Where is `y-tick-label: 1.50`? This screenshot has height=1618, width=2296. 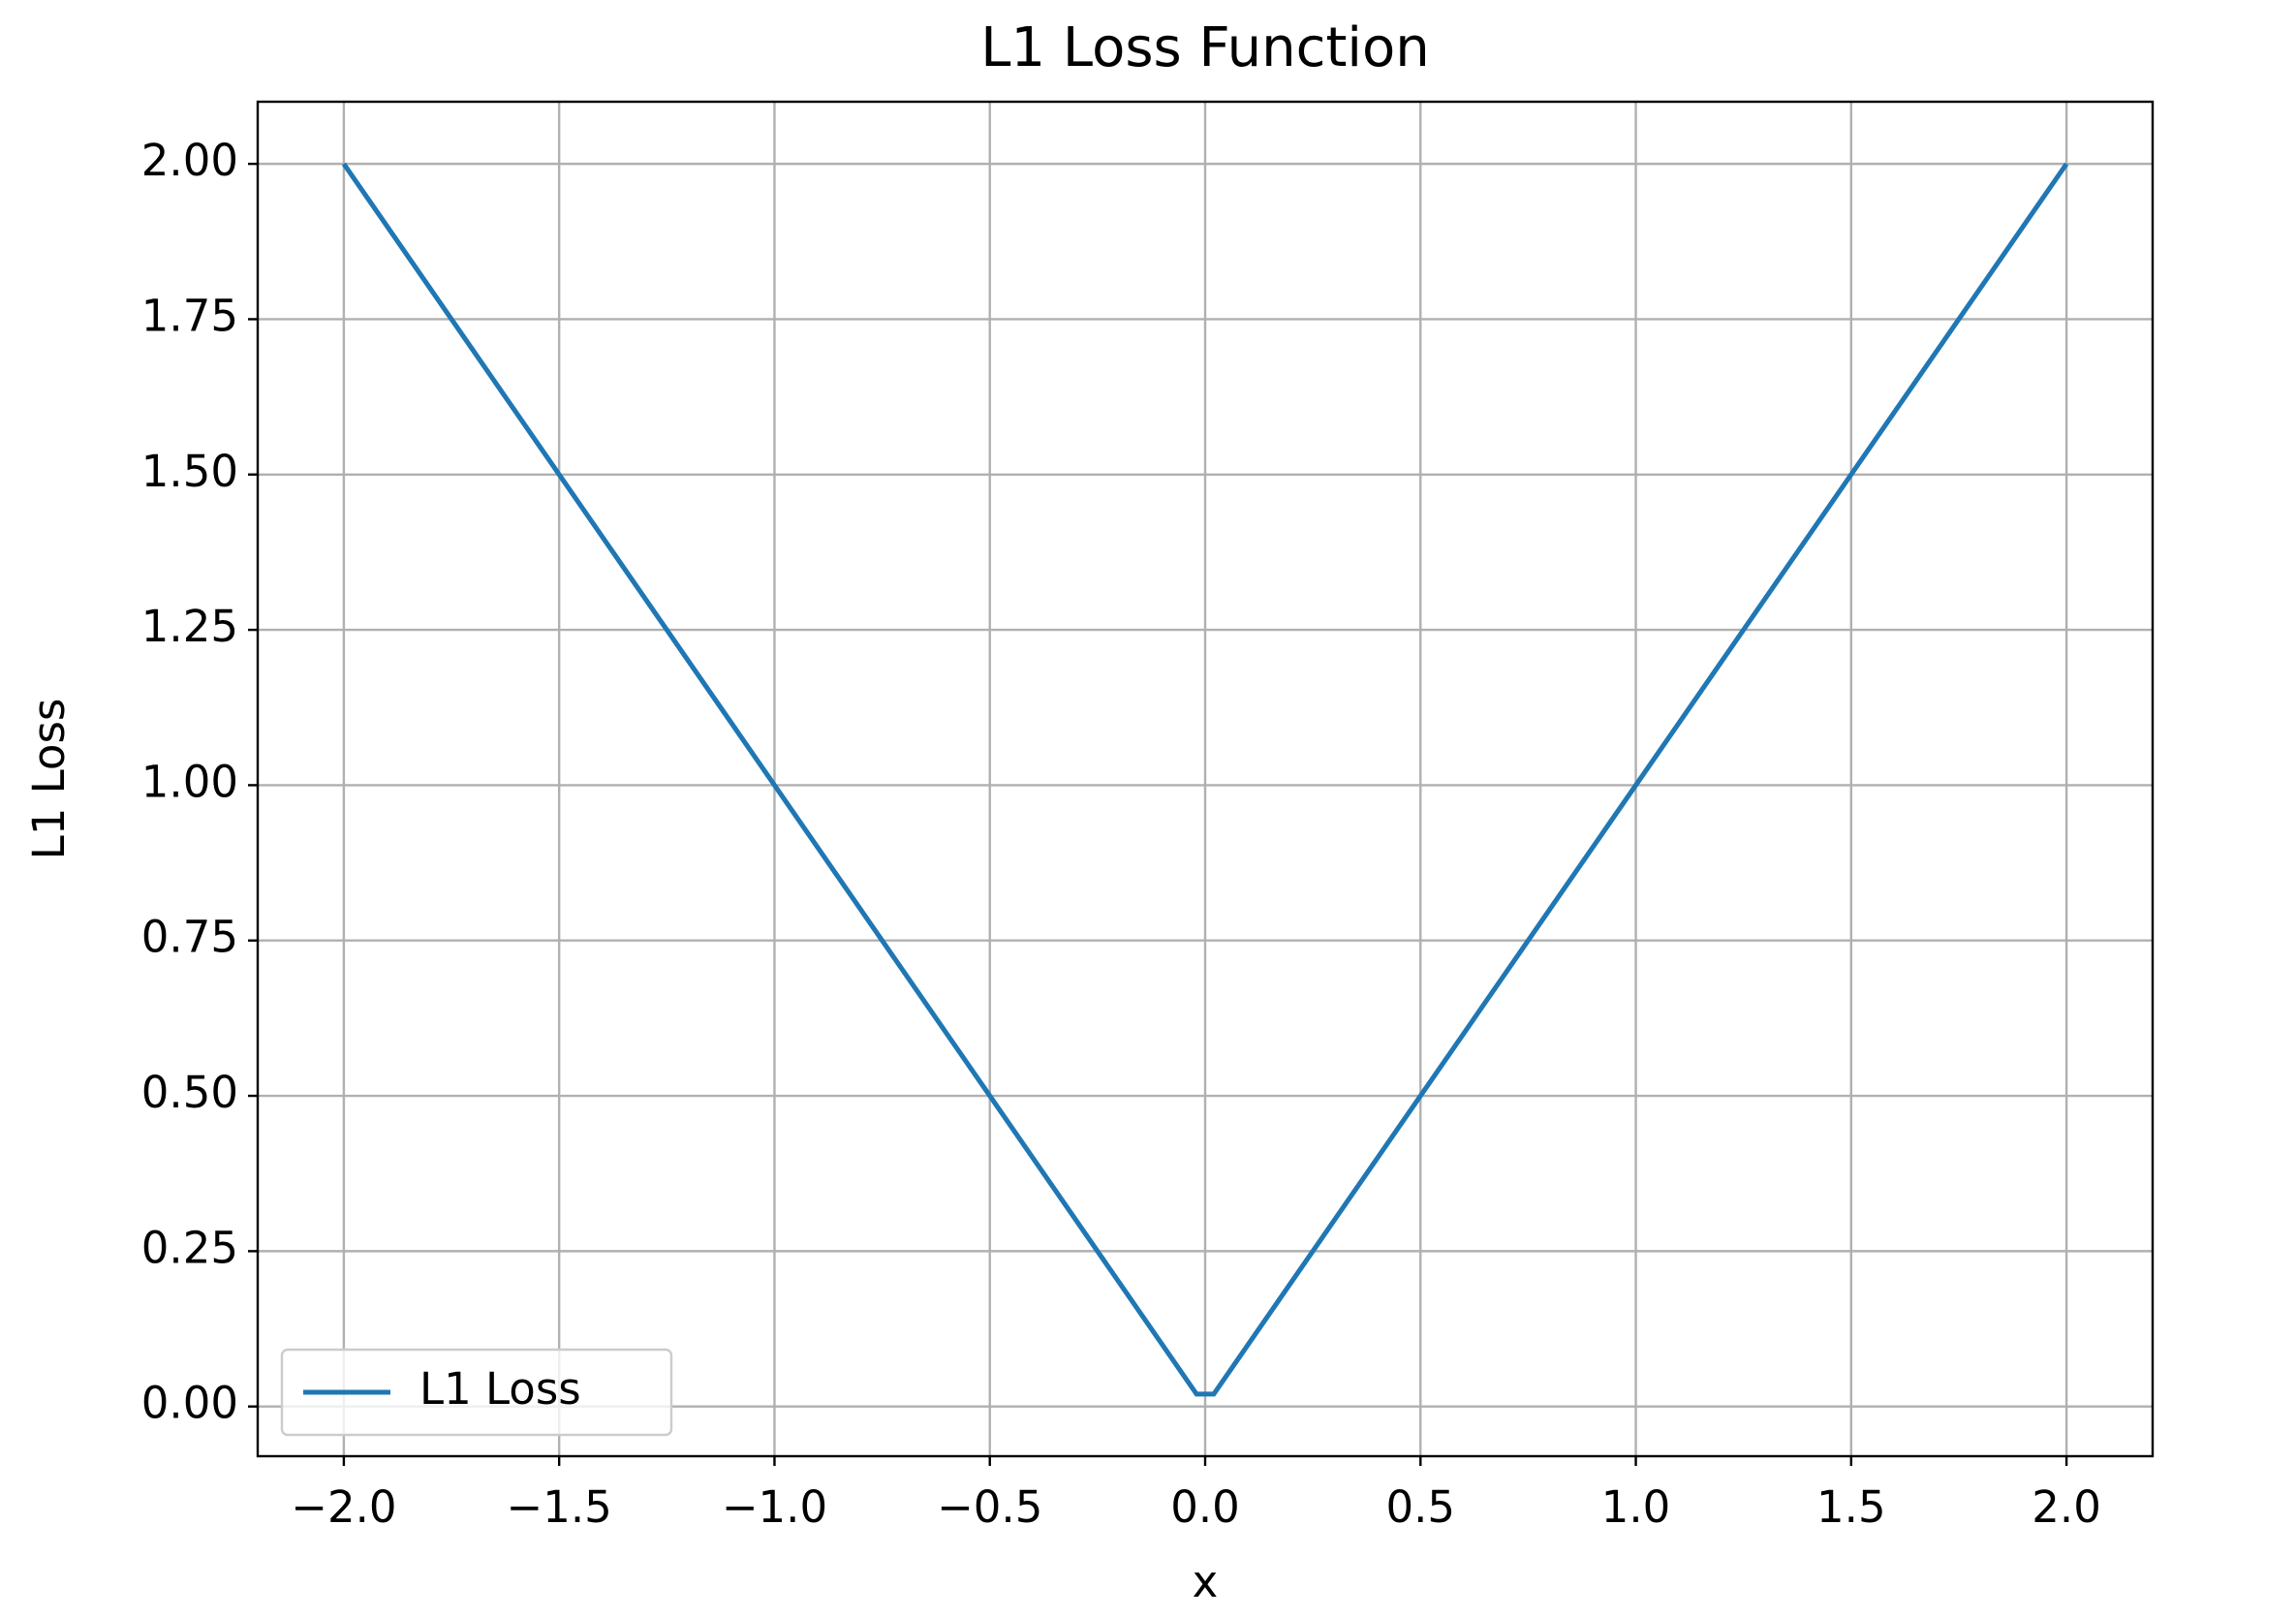 y-tick-label: 1.50 is located at coordinates (189, 471).